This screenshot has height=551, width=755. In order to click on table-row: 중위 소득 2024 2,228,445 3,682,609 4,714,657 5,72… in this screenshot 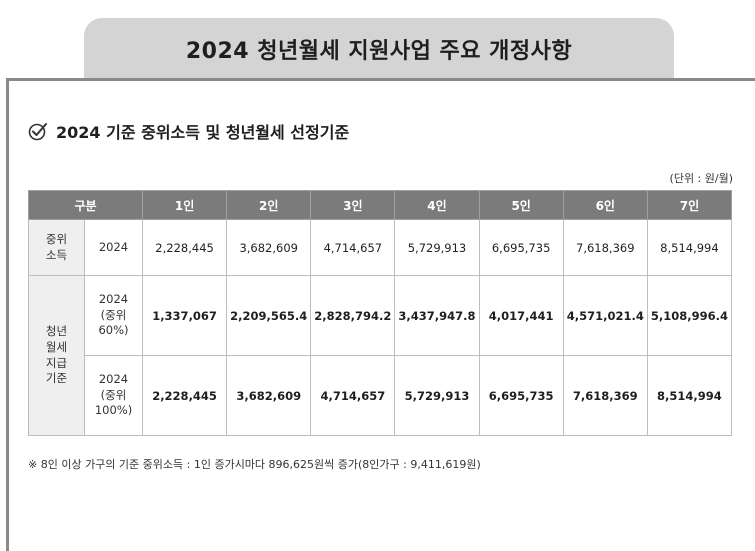, I will do `click(380, 247)`.